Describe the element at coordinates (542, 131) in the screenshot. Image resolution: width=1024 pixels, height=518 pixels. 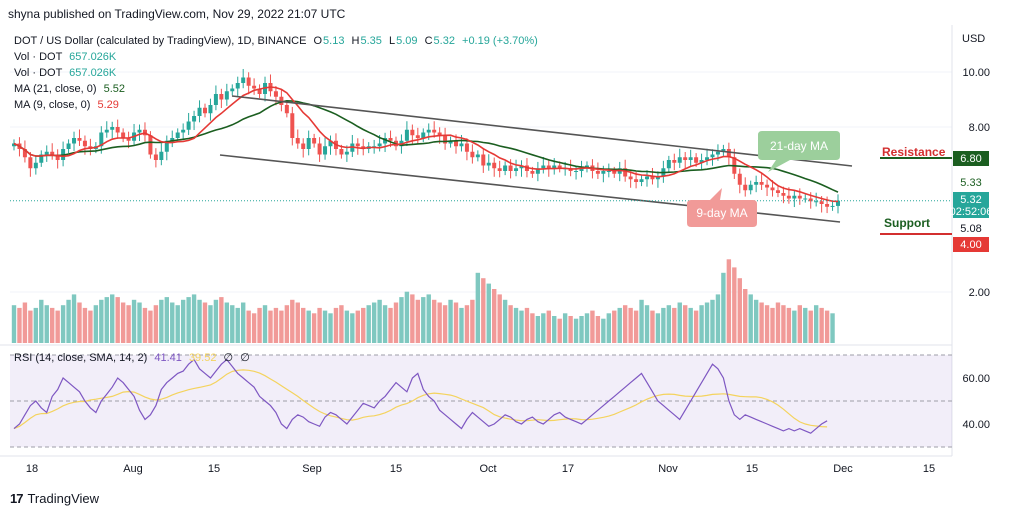
I see `upper-channel-line` at that location.